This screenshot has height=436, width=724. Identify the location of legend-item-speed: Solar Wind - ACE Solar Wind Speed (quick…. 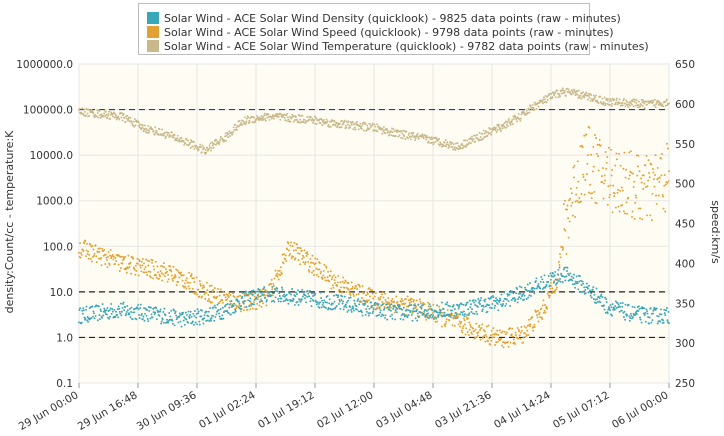
(380, 32).